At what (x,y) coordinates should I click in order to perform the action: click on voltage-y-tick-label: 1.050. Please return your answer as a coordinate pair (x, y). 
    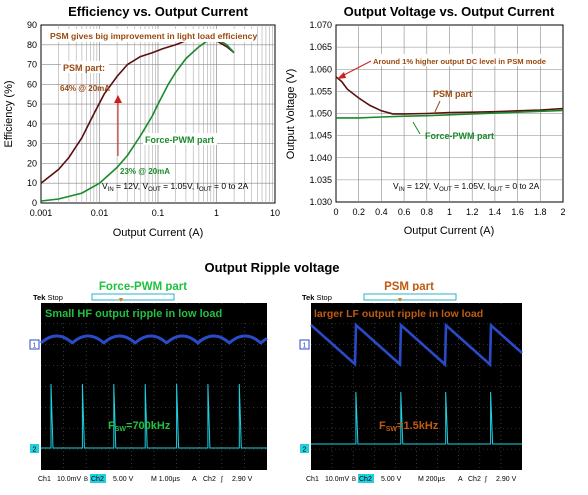
    Looking at the image, I should click on (320, 114).